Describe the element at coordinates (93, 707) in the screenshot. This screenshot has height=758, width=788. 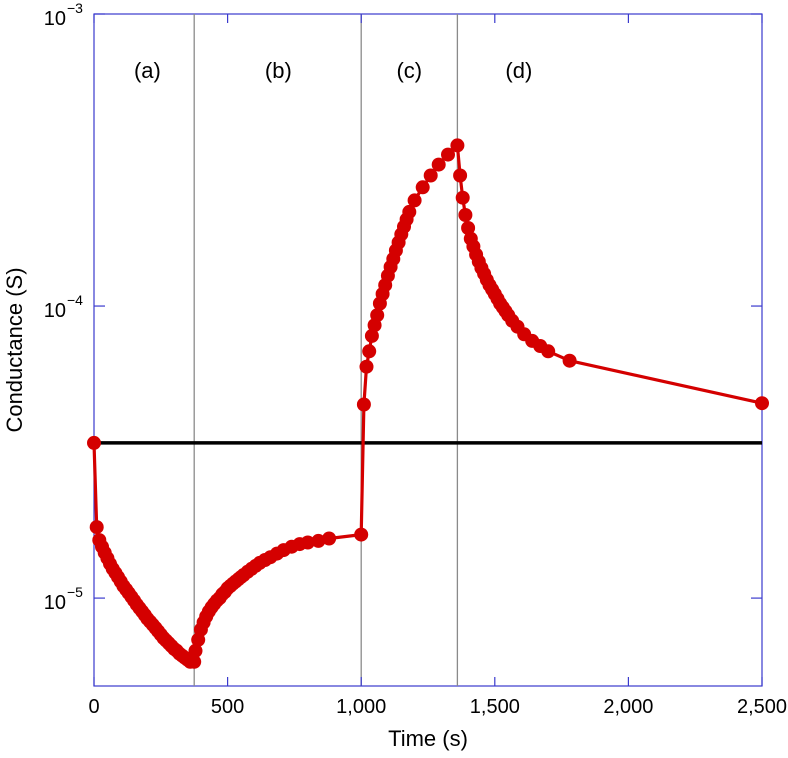
I see `x-tick-label: 0` at that location.